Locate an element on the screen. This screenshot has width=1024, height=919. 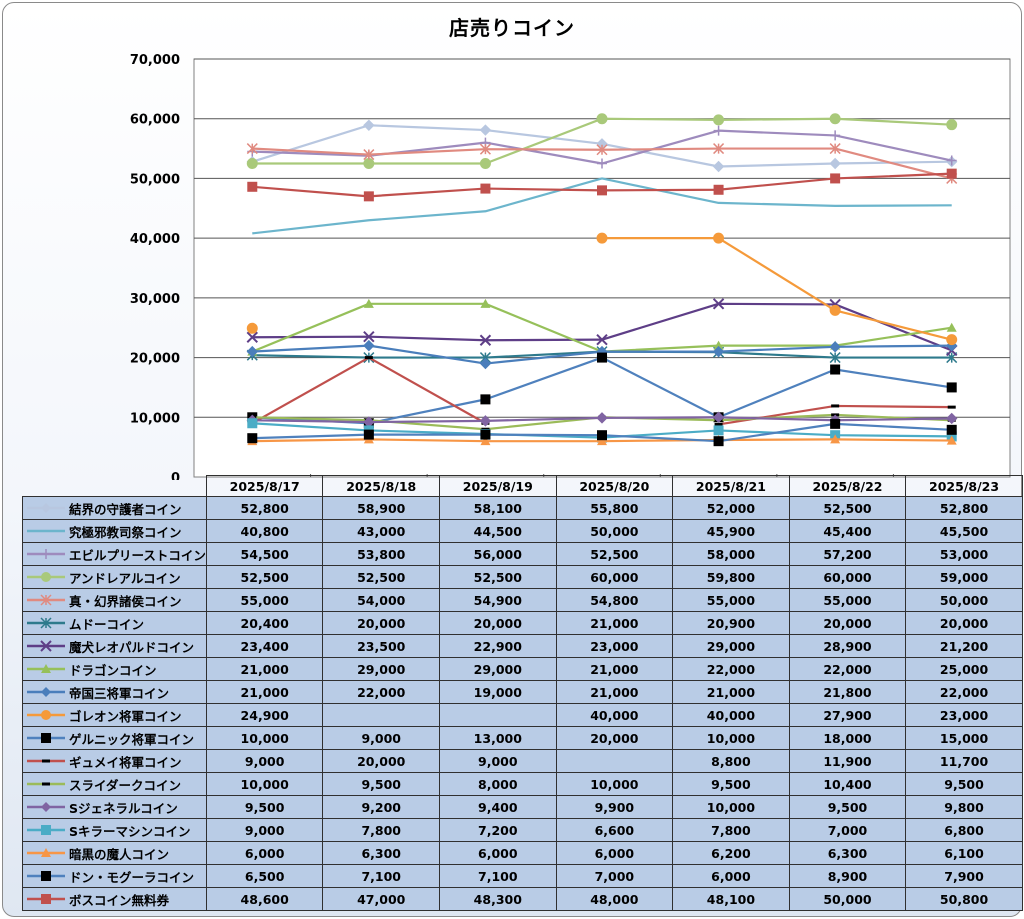
data-label: 59,000 is located at coordinates (964, 577).